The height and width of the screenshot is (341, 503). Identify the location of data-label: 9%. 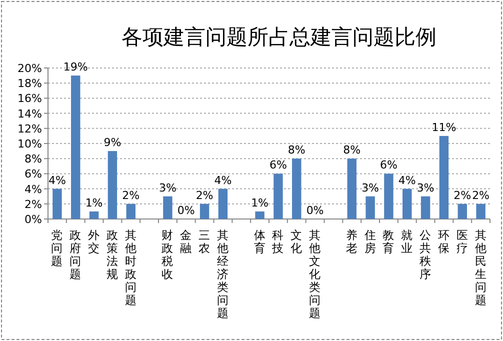
(113, 143).